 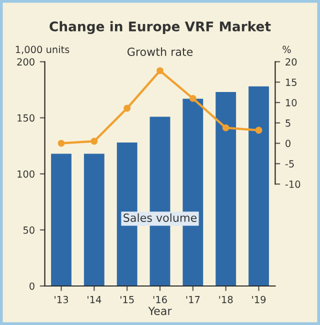 What do you see at coordinates (286, 50) in the screenshot?
I see `y2-axis-title: %` at bounding box center [286, 50].